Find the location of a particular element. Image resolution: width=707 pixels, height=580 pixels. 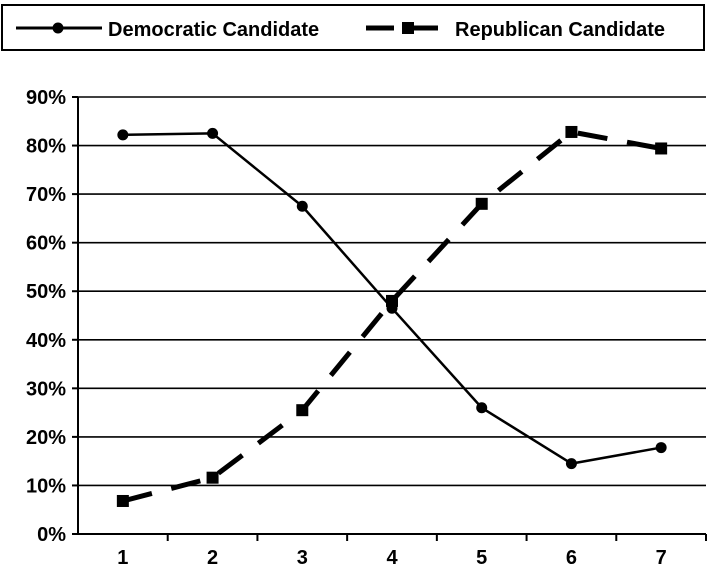

y-tick-label: 0% is located at coordinates (51, 535).